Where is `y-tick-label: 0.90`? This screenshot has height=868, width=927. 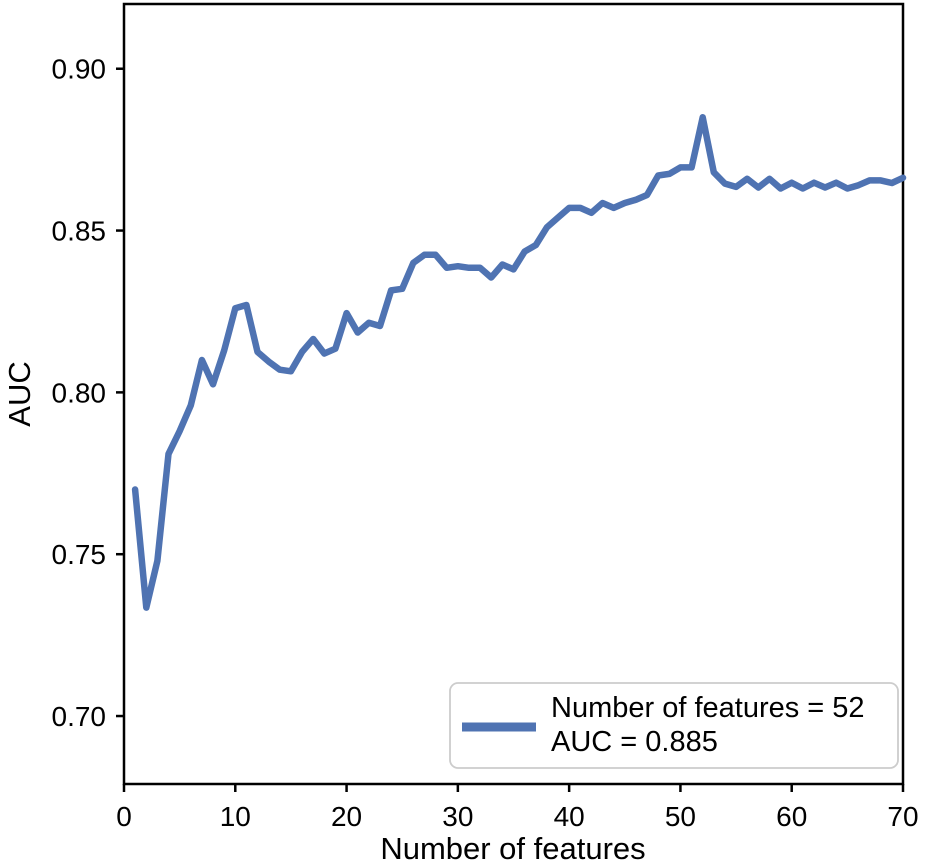
y-tick-label: 0.90 is located at coordinates (79, 69).